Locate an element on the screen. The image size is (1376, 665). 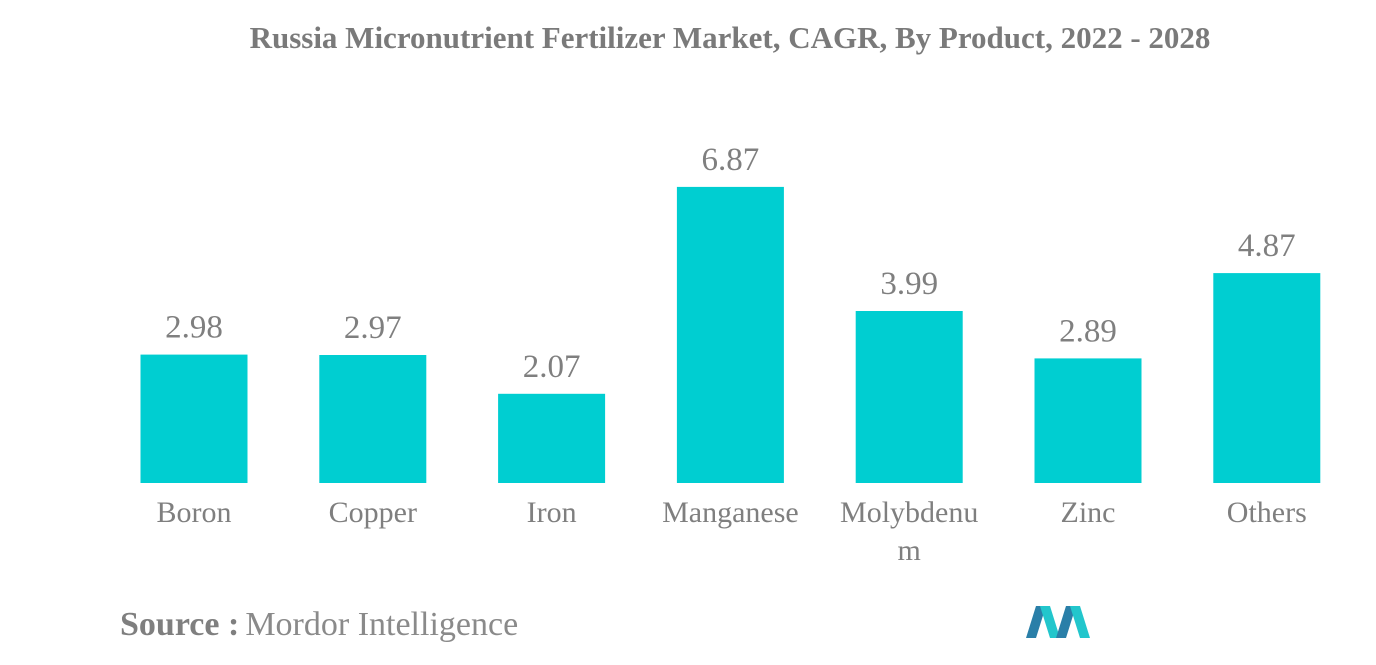
value-label-molybdenum: 3.99 is located at coordinates (909, 284).